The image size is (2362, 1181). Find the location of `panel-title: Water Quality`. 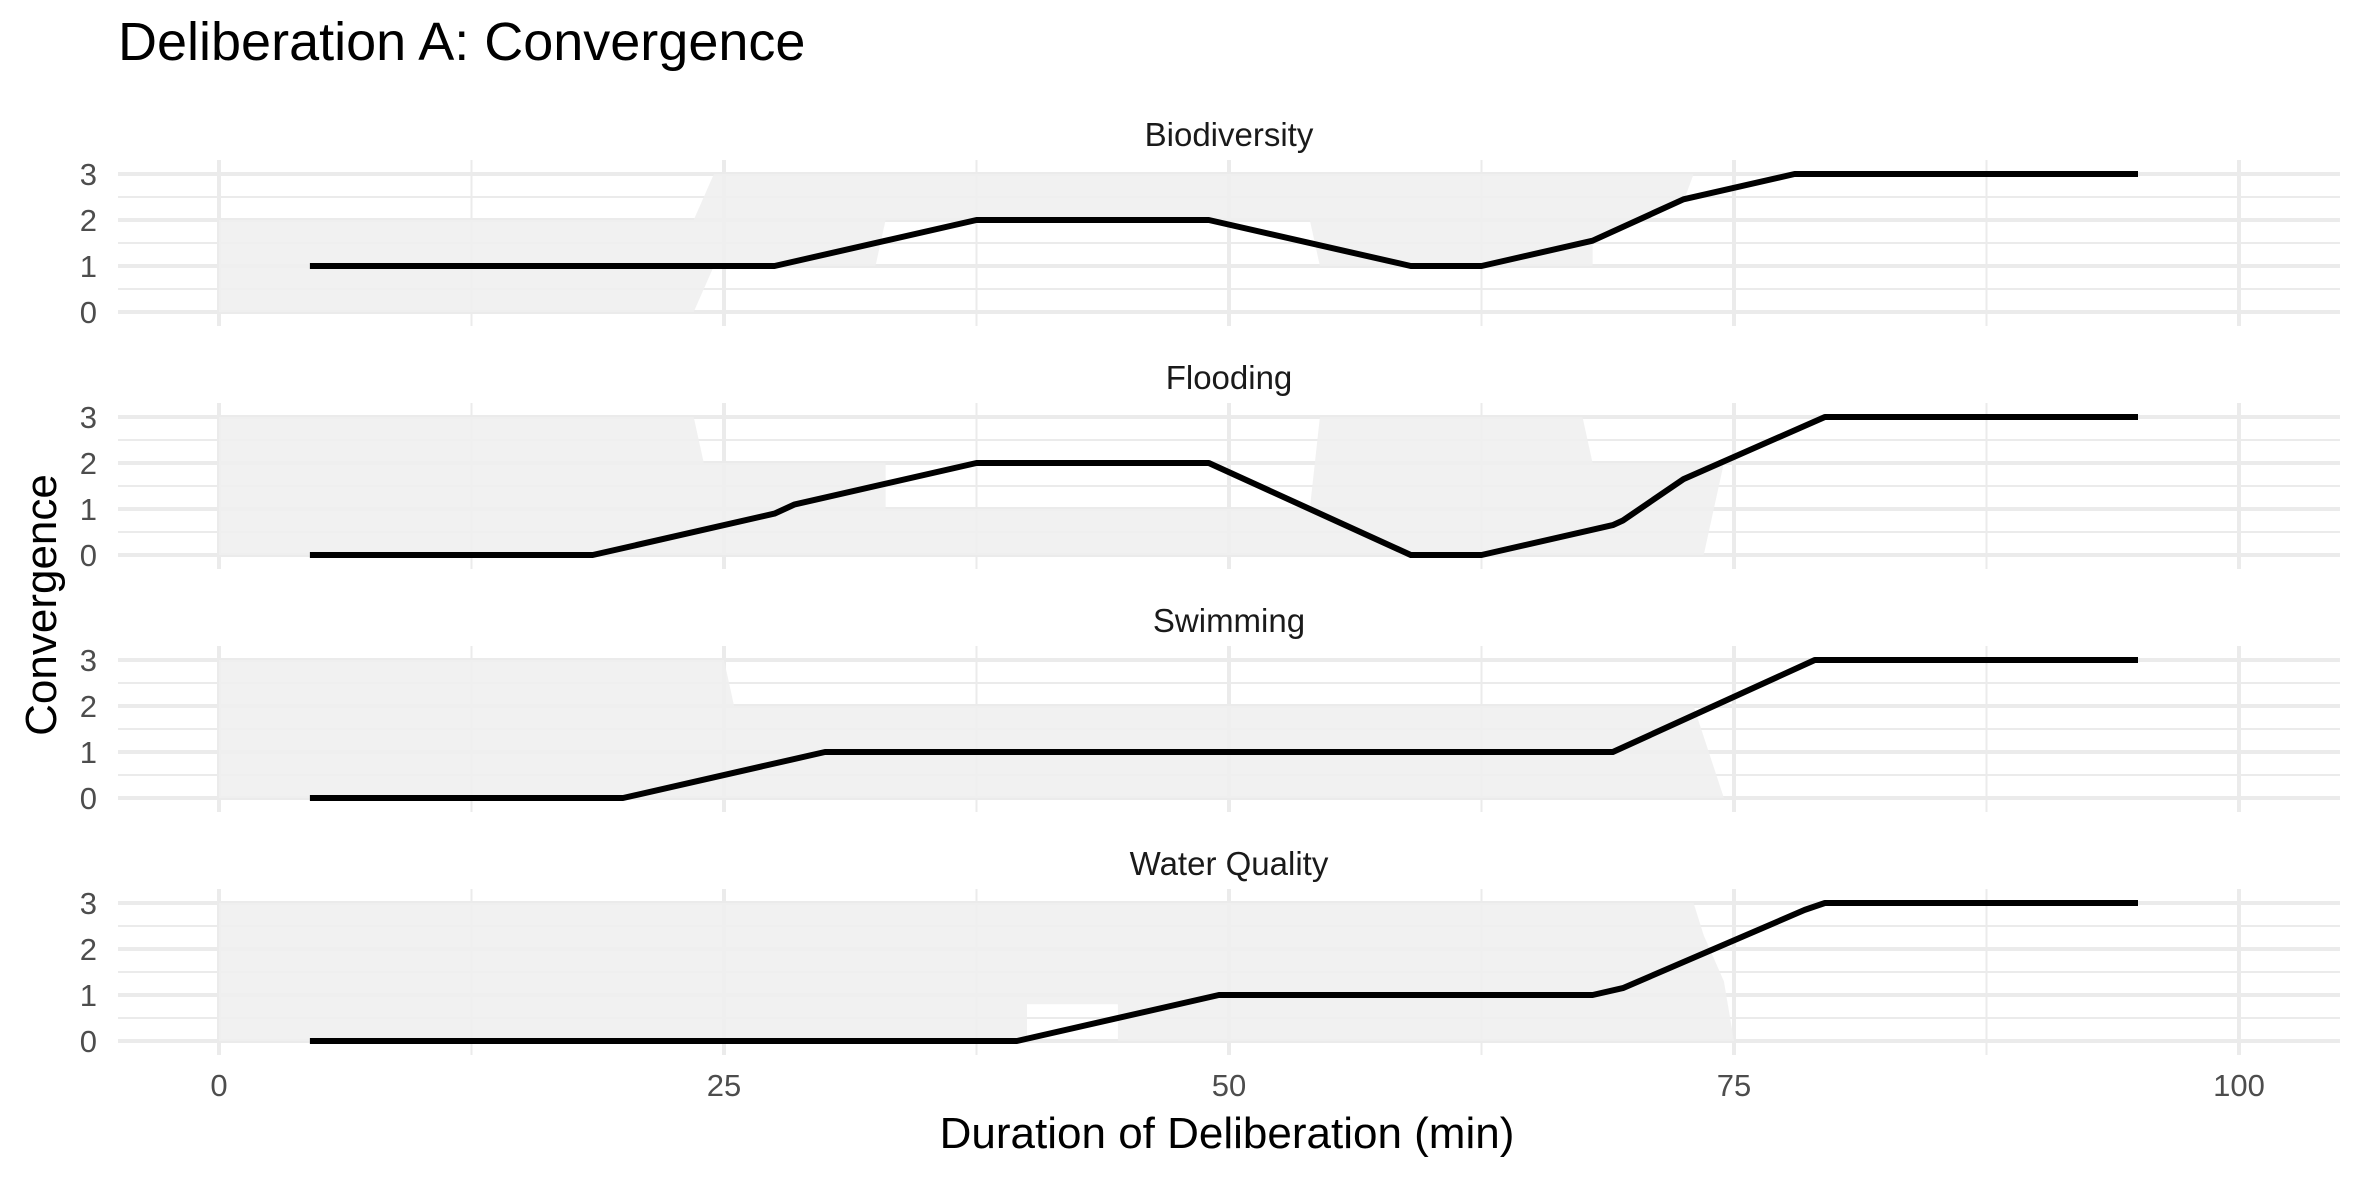

panel-title: Water Quality is located at coordinates (1229, 863).